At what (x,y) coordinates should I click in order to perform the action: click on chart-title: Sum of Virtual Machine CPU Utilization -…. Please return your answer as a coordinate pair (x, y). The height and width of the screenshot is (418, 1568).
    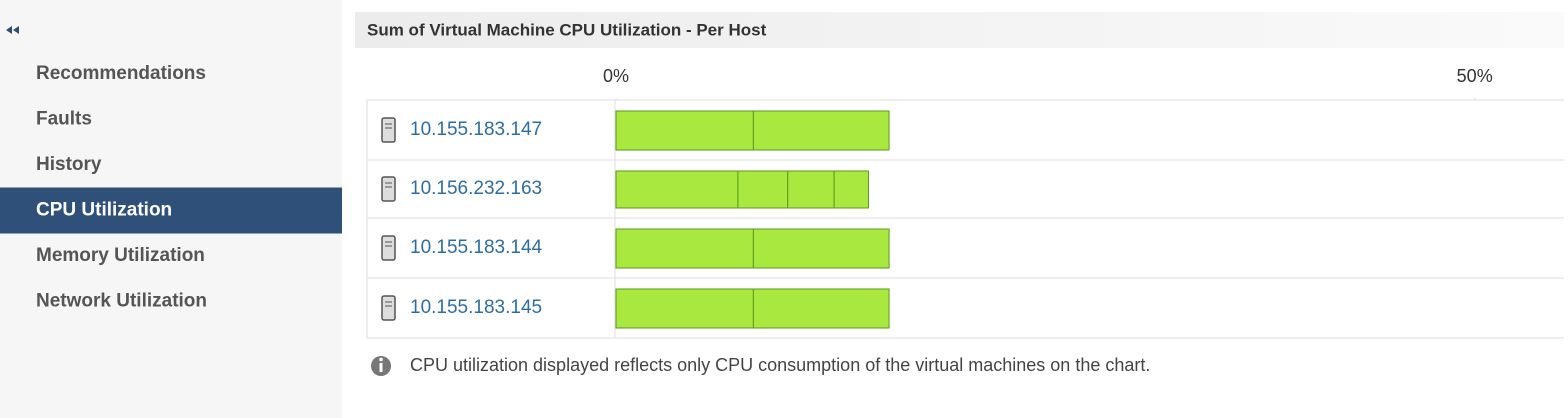
    Looking at the image, I should click on (567, 29).